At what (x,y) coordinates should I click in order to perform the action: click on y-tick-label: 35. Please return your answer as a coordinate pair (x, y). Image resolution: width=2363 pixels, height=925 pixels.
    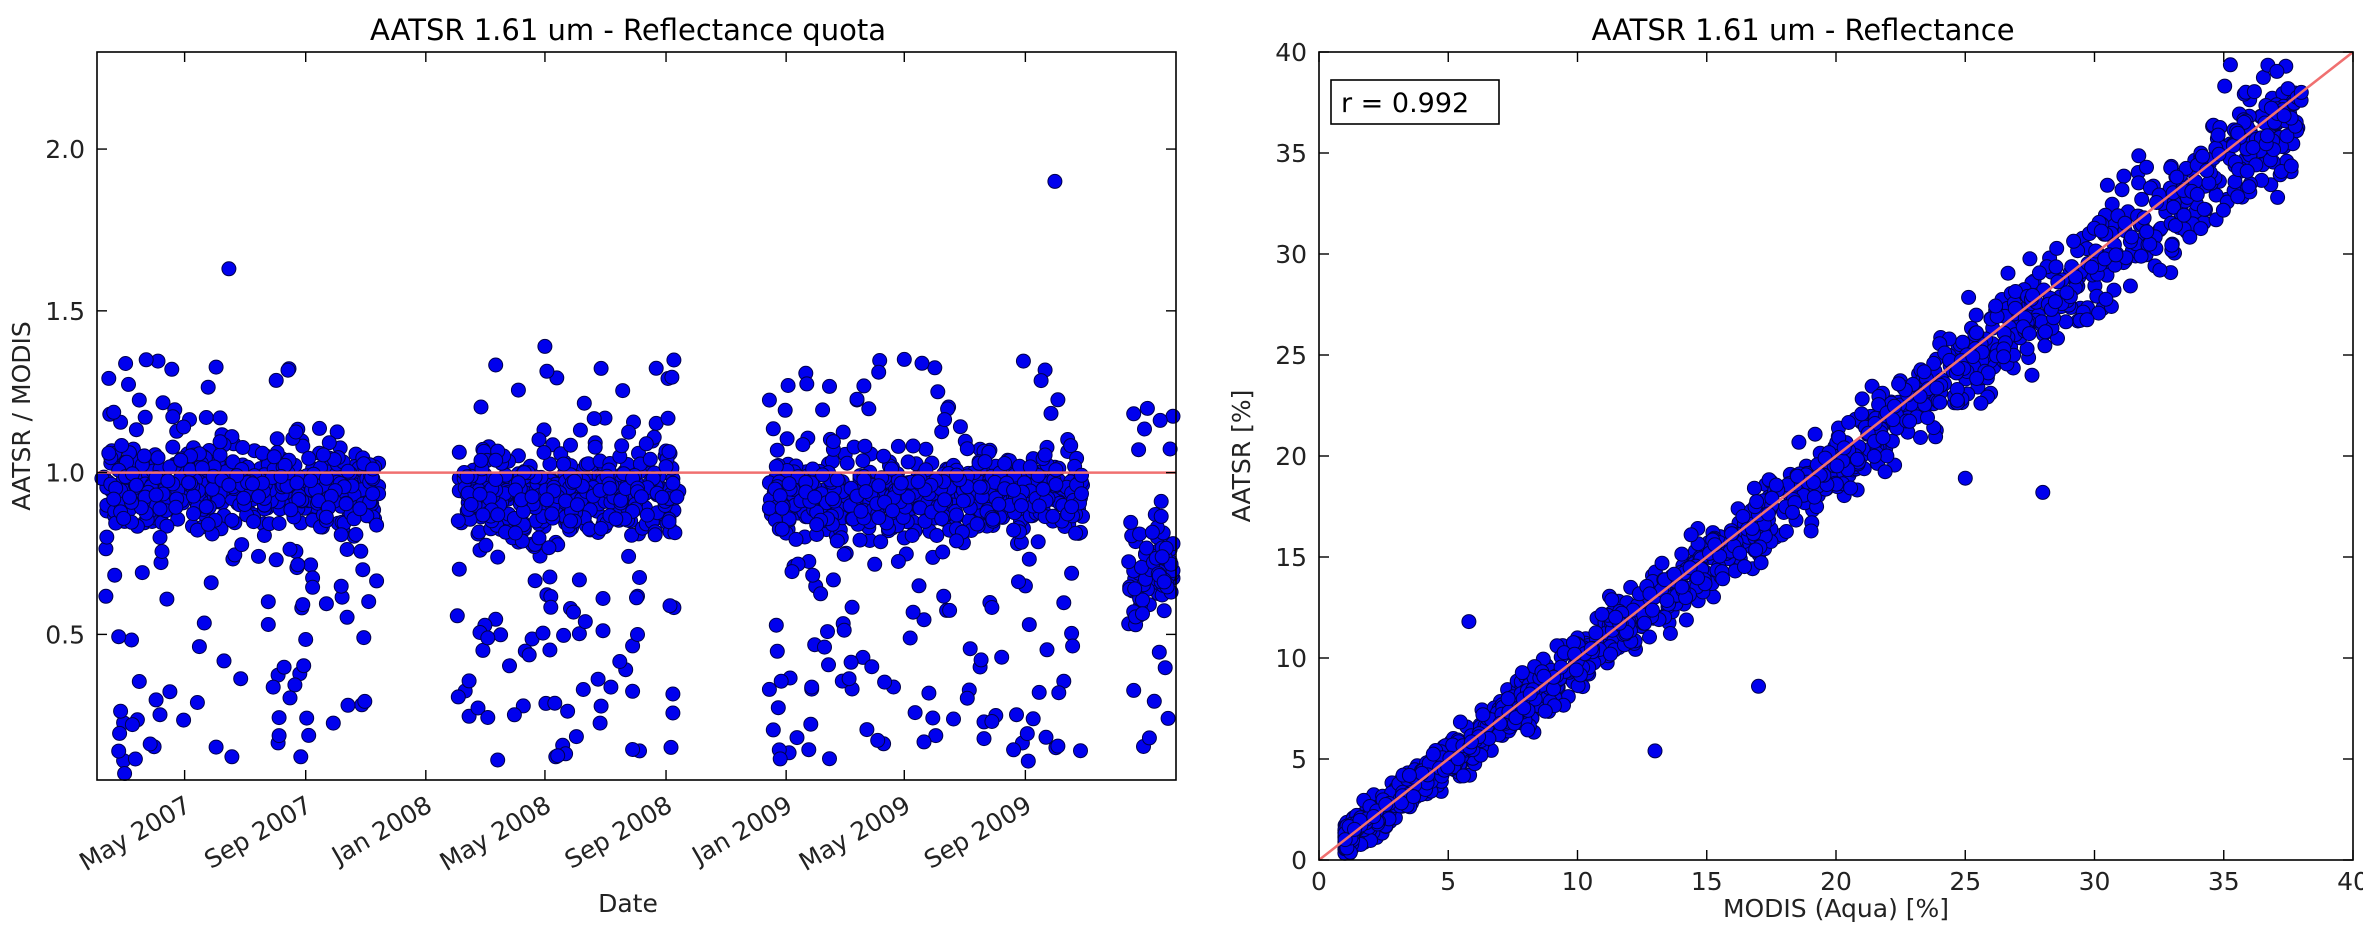
    Looking at the image, I should click on (1291, 153).